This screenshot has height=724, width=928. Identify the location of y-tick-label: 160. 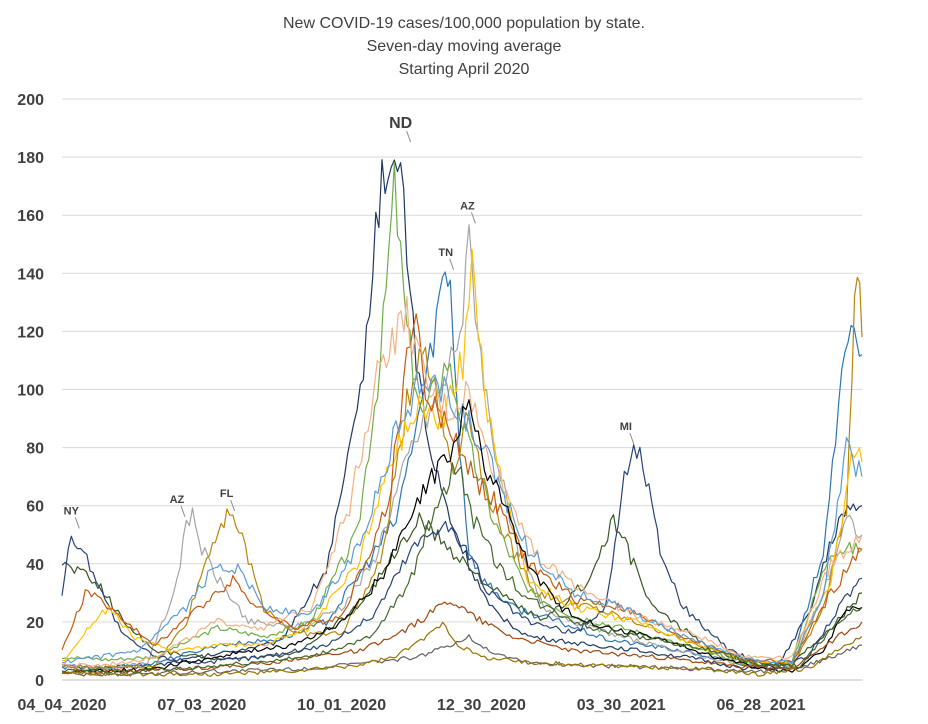
(30, 216).